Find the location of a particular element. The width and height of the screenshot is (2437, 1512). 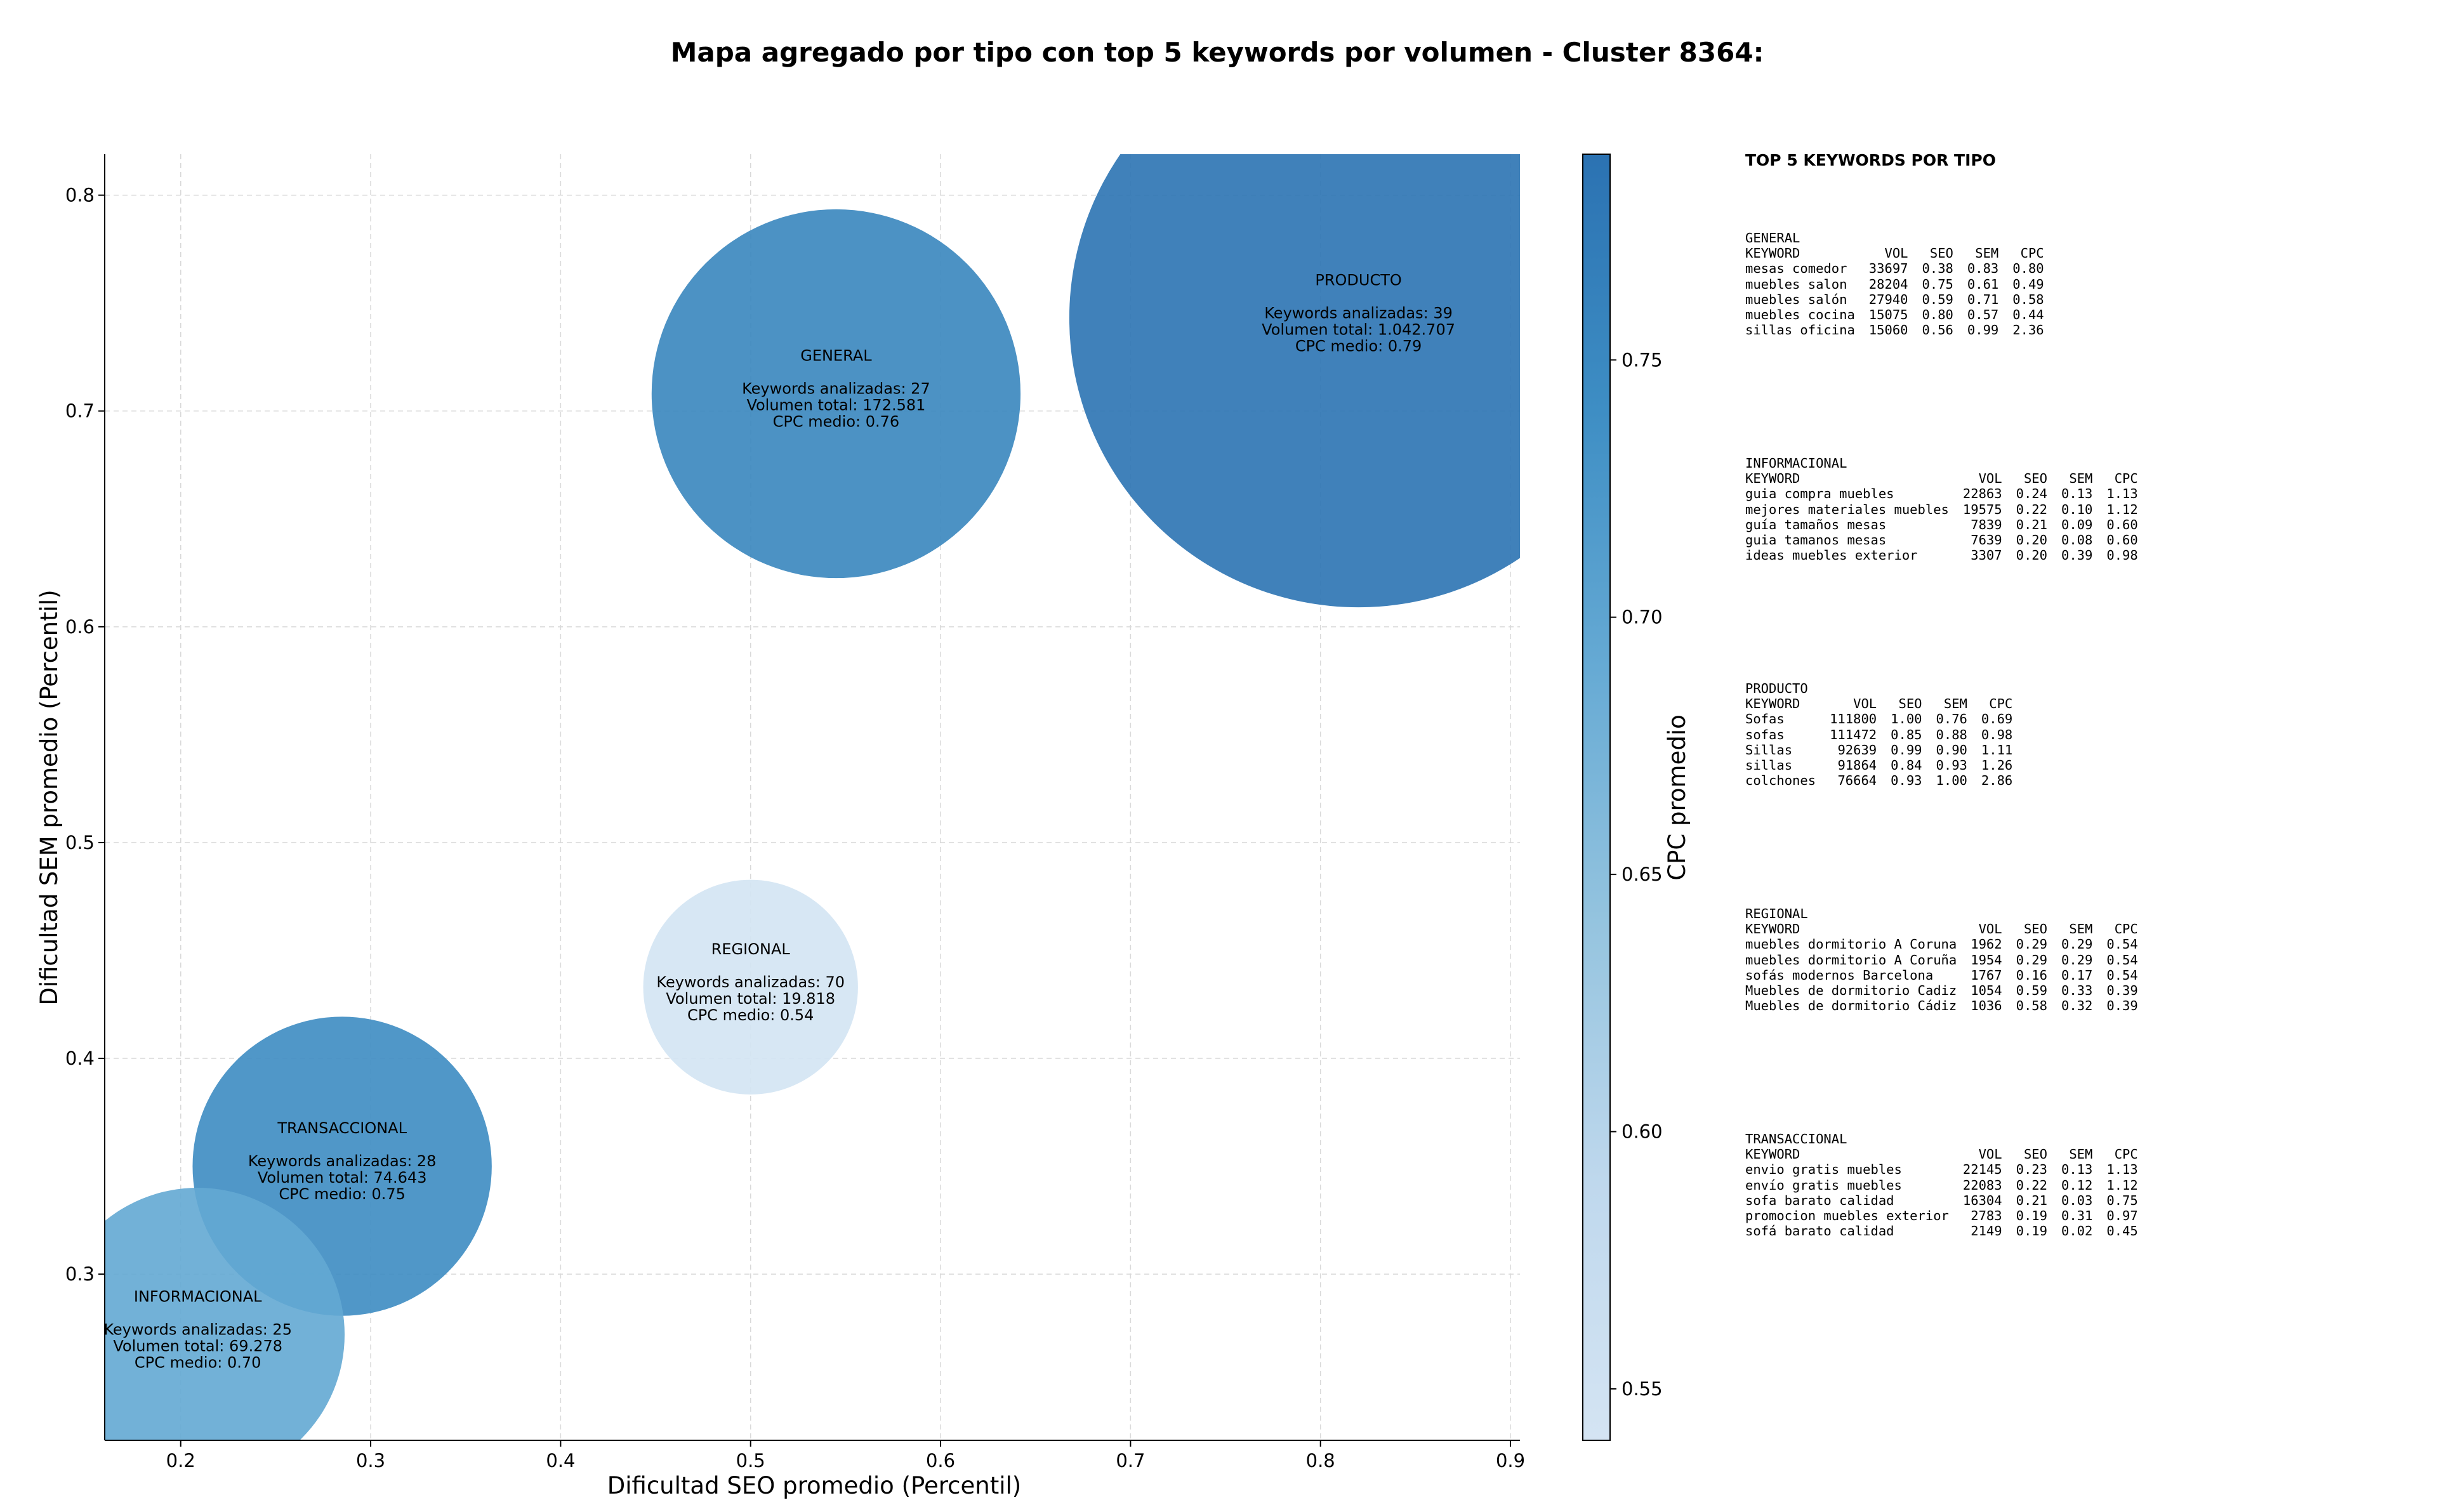

bubble-label-informacional-4: CPC medio: 0.70 is located at coordinates (198, 1362).